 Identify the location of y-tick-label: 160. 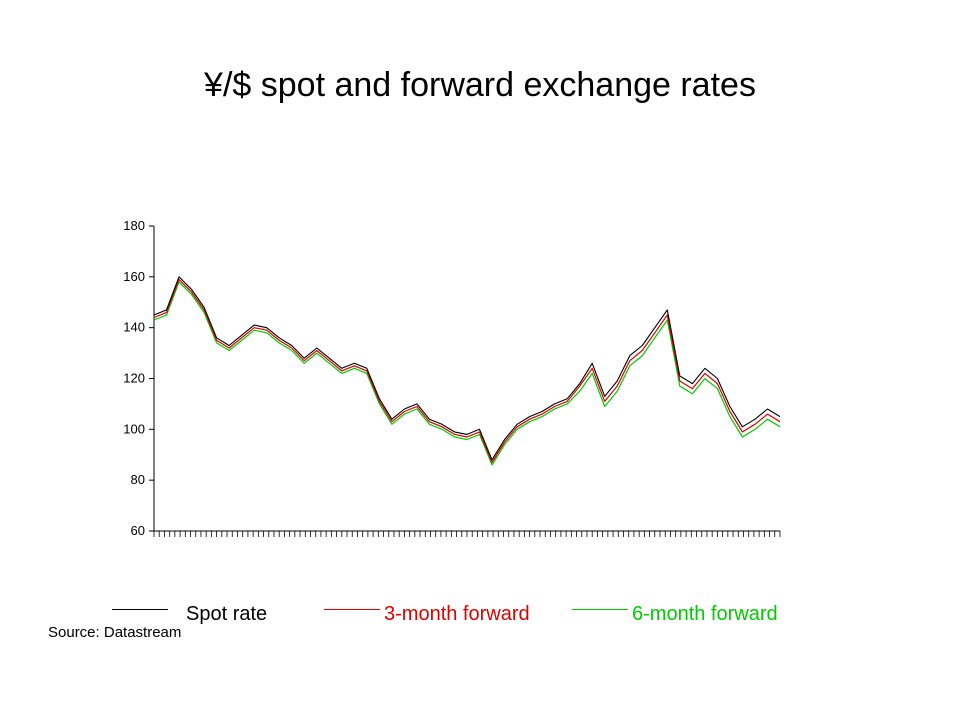
(134, 276).